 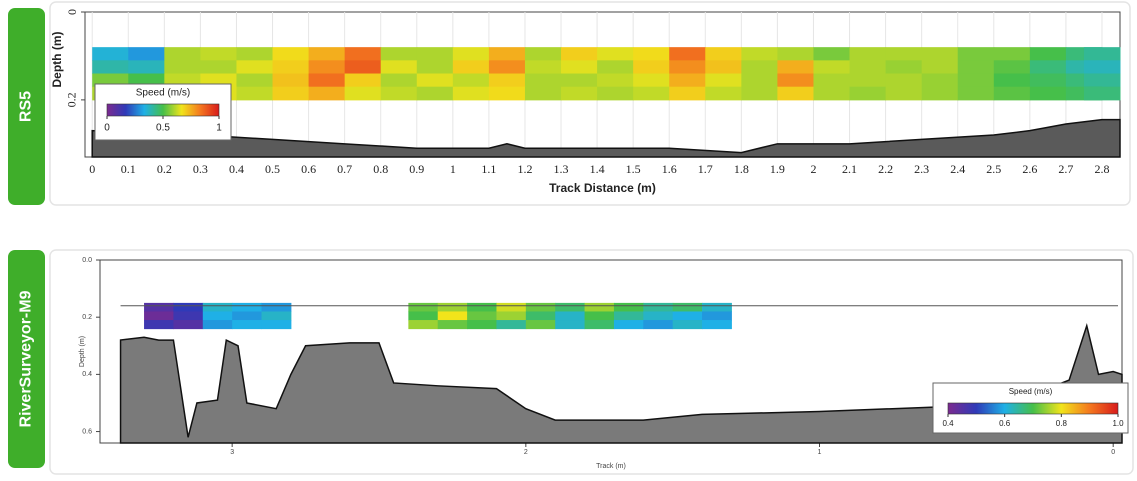 What do you see at coordinates (163, 128) in the screenshot?
I see `colorbar-tick-label: 0.5` at bounding box center [163, 128].